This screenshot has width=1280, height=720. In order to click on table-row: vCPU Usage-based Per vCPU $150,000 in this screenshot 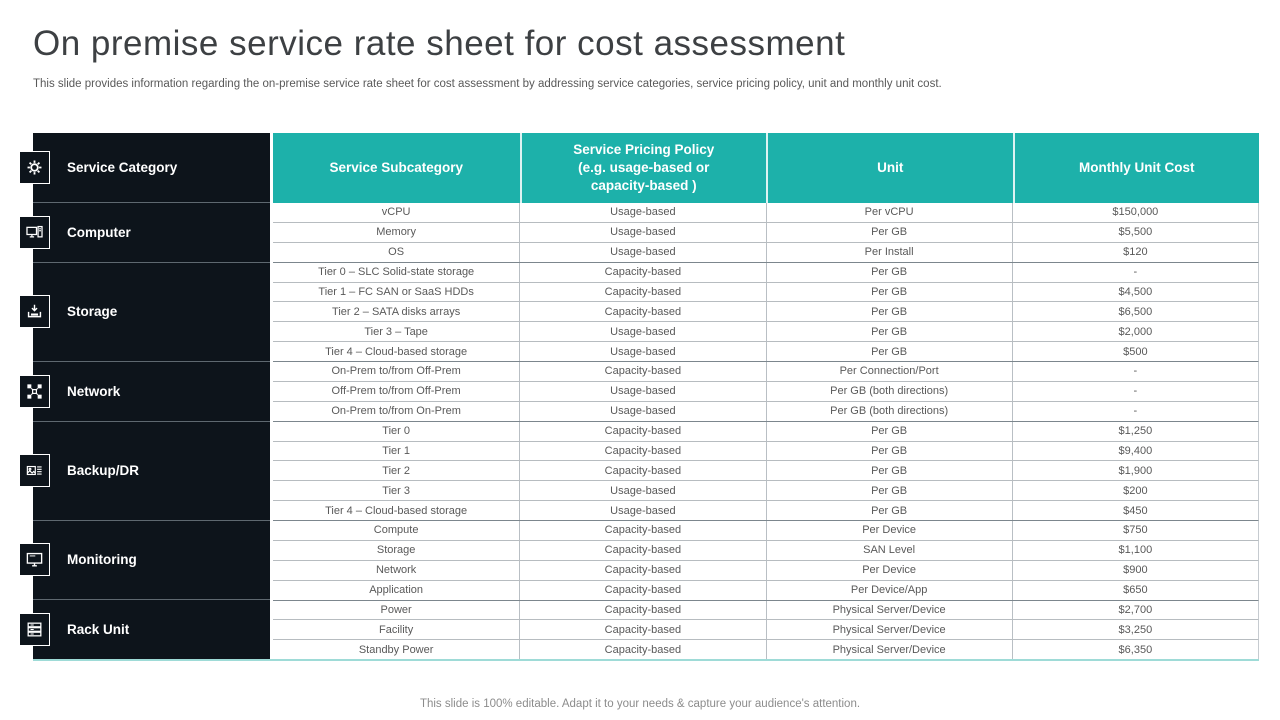, I will do `click(766, 212)`.